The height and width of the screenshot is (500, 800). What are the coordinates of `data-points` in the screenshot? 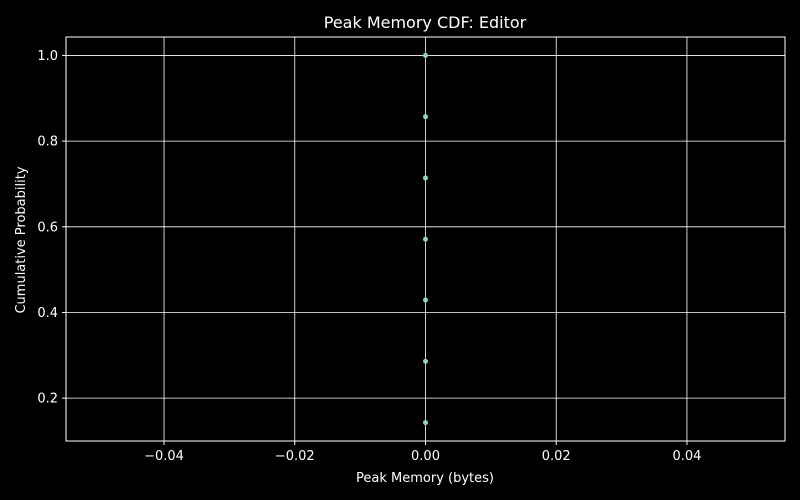 It's located at (425, 239).